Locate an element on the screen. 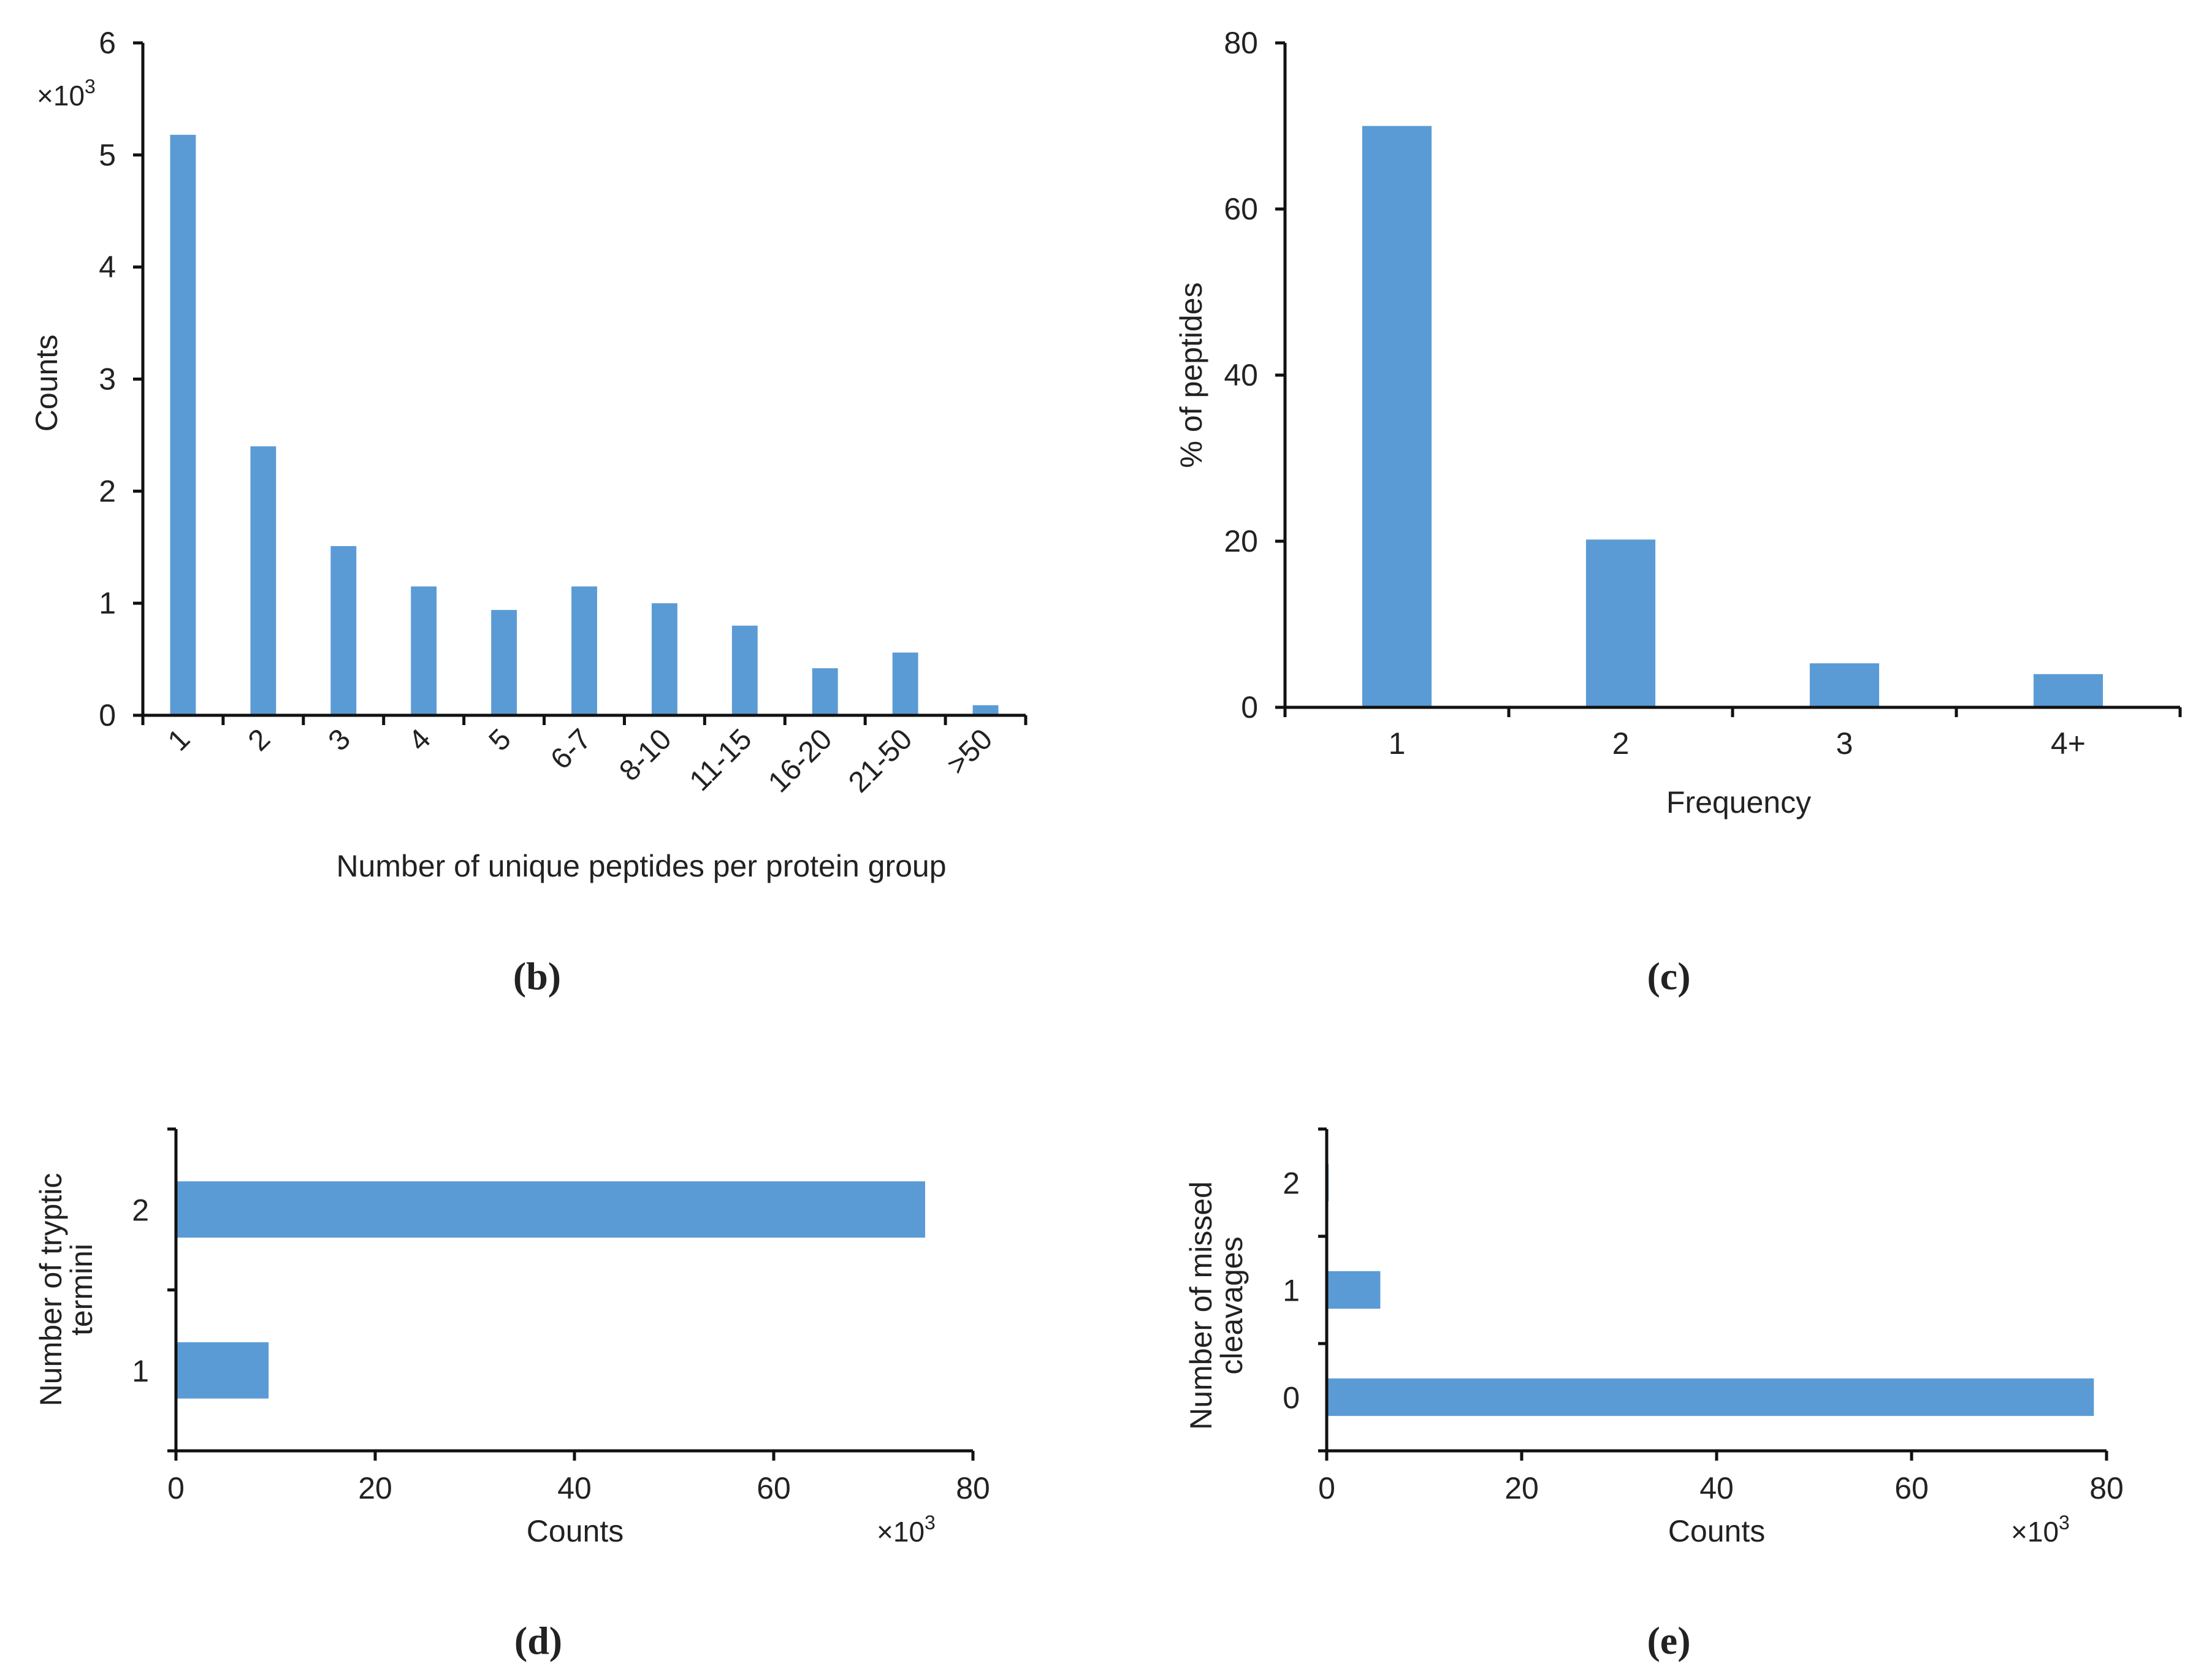  panel-e-x-tick-label: 40 is located at coordinates (1716, 1488).